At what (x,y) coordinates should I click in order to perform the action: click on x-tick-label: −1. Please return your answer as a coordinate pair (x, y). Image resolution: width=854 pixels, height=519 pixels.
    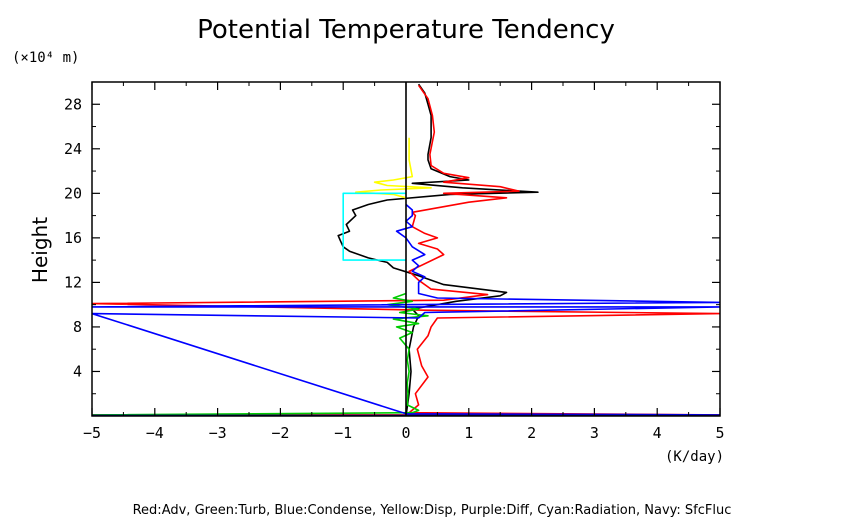
    Looking at the image, I should click on (343, 433).